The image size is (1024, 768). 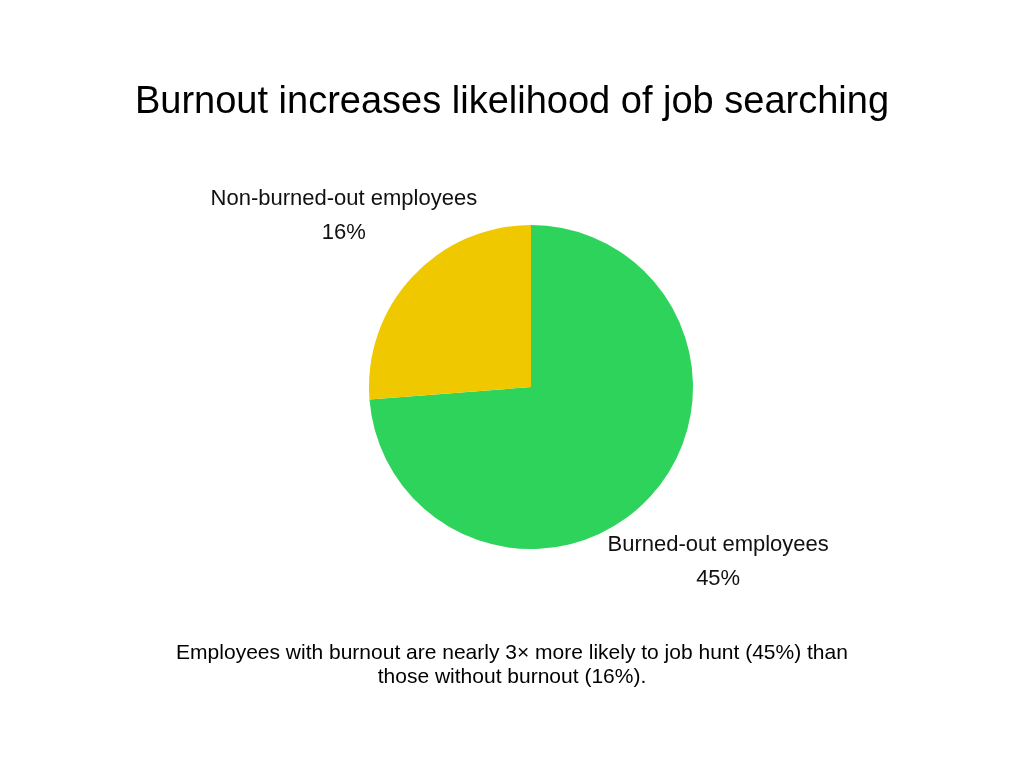 I want to click on slice-label: Non-burned-out employees, so click(x=344, y=197).